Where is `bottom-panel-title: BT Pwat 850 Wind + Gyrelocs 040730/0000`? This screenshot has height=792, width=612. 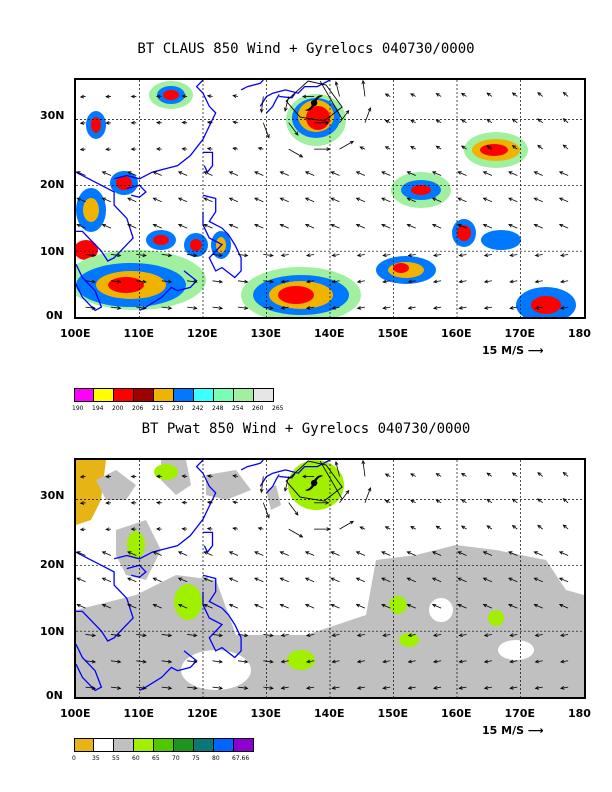 bottom-panel-title: BT Pwat 850 Wind + Gyrelocs 040730/0000 is located at coordinates (306, 429).